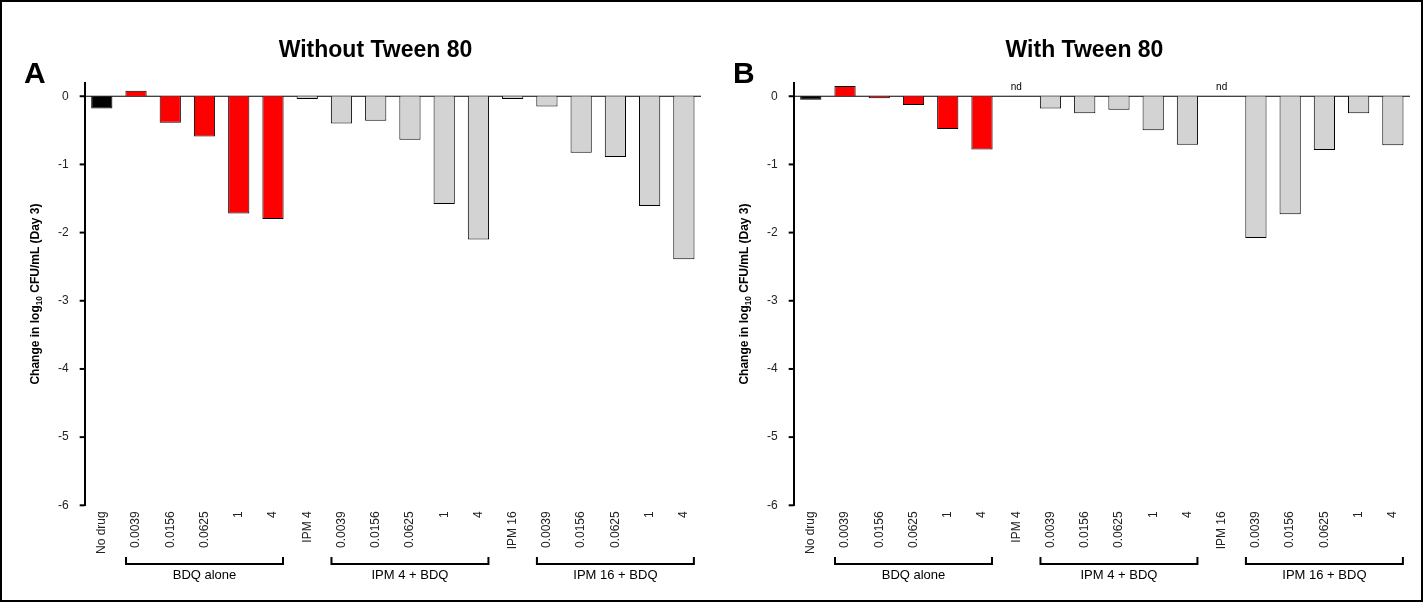  What do you see at coordinates (35, 73) in the screenshot?
I see `text: A` at bounding box center [35, 73].